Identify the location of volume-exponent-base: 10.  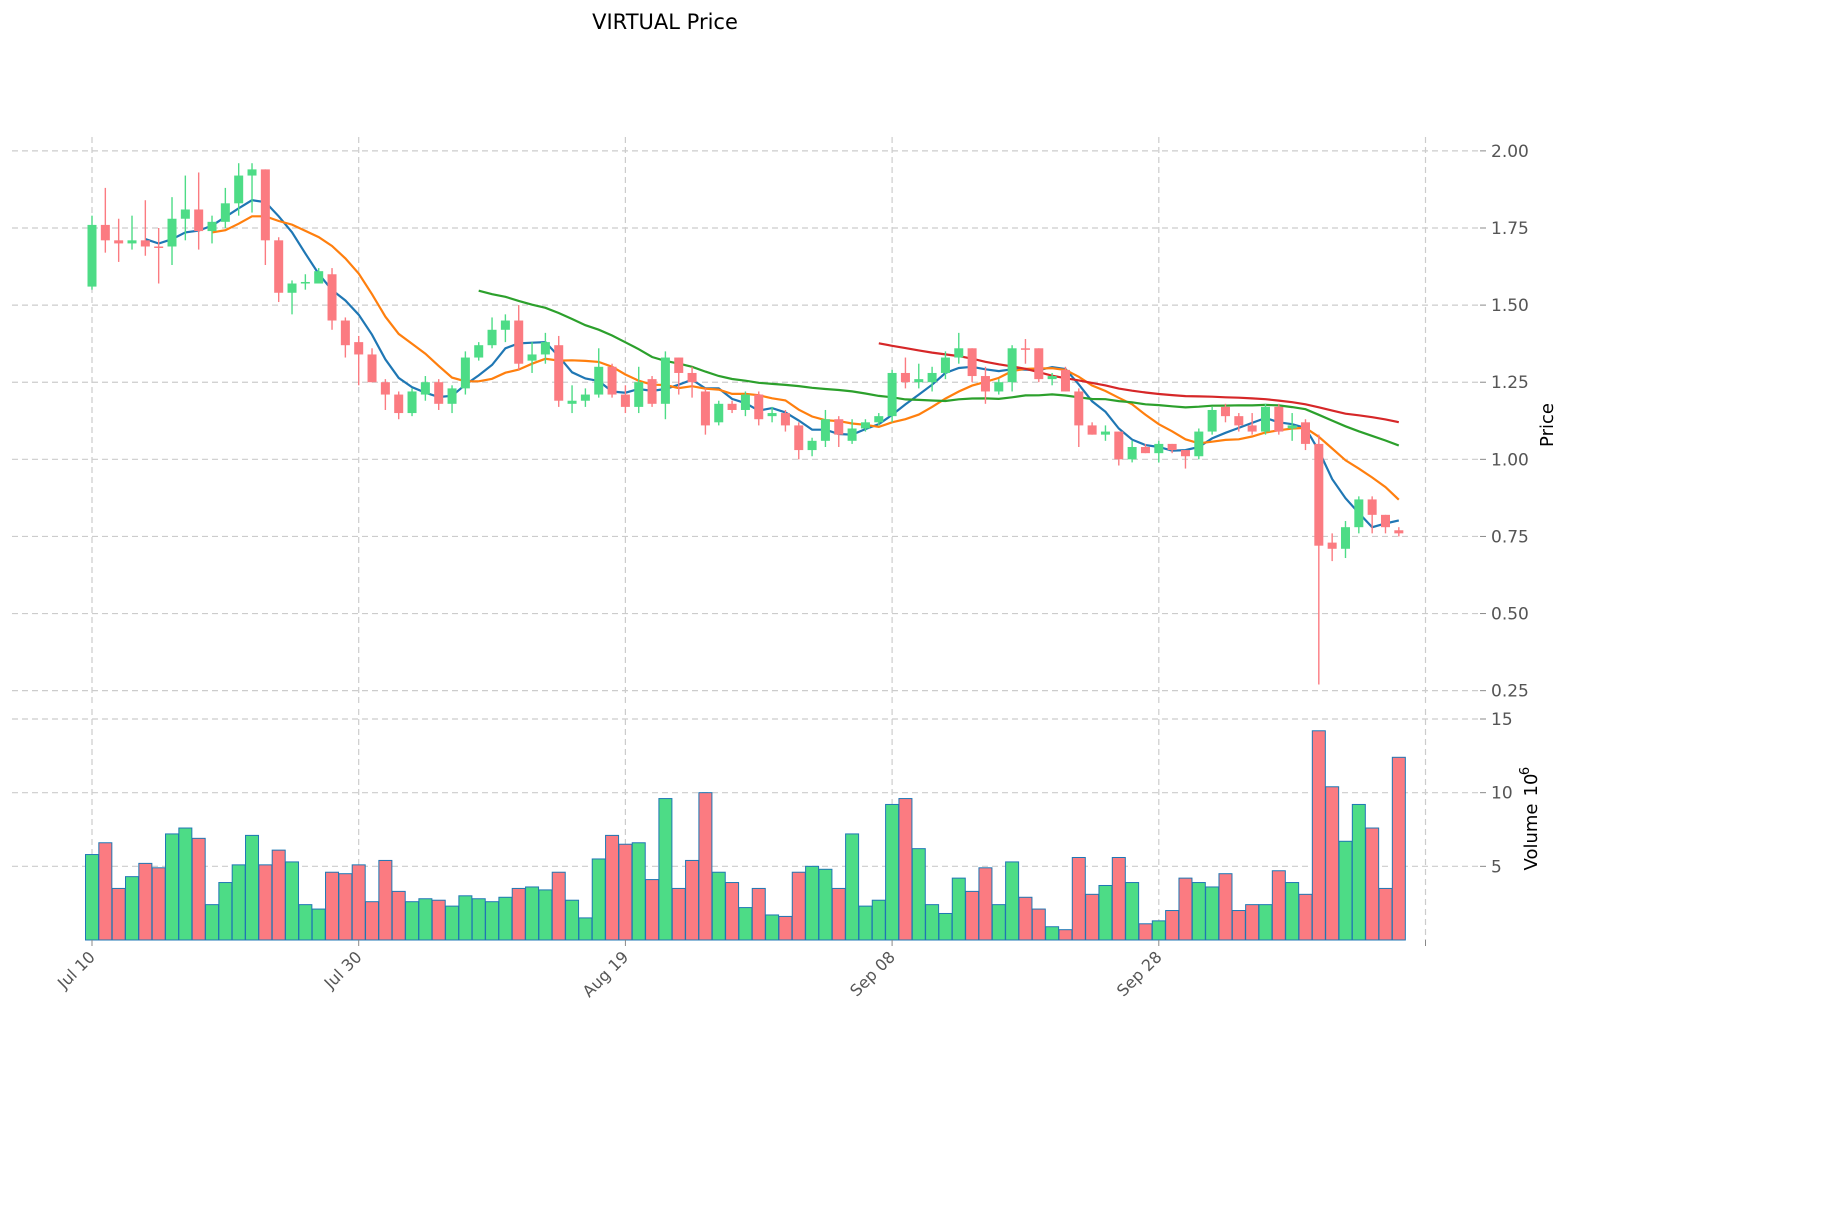
(1531, 785).